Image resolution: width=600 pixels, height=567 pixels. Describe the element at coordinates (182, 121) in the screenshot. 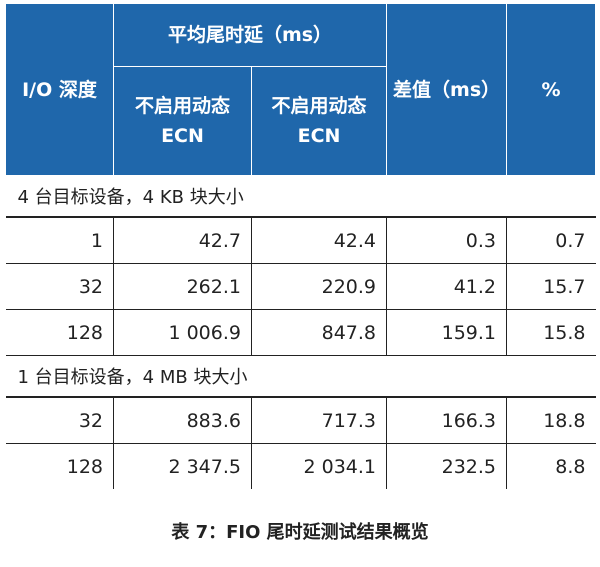

I see `header-ecn-off: 不启用动态 ECN` at that location.